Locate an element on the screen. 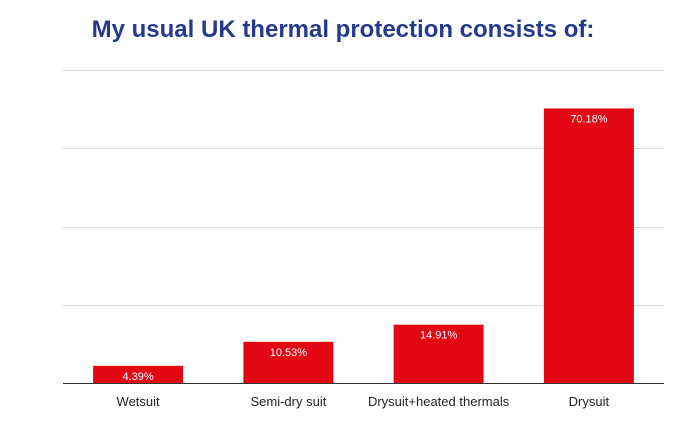 This screenshot has width=686, height=429. data-label: 4.39% is located at coordinates (137, 377).